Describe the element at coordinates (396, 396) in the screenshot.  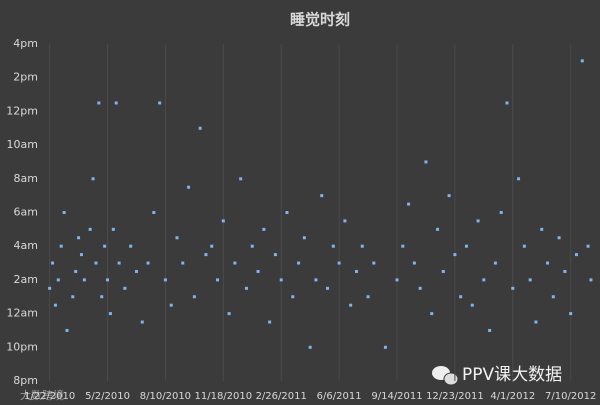
I see `x-tick-label: 9/14/2011` at that location.